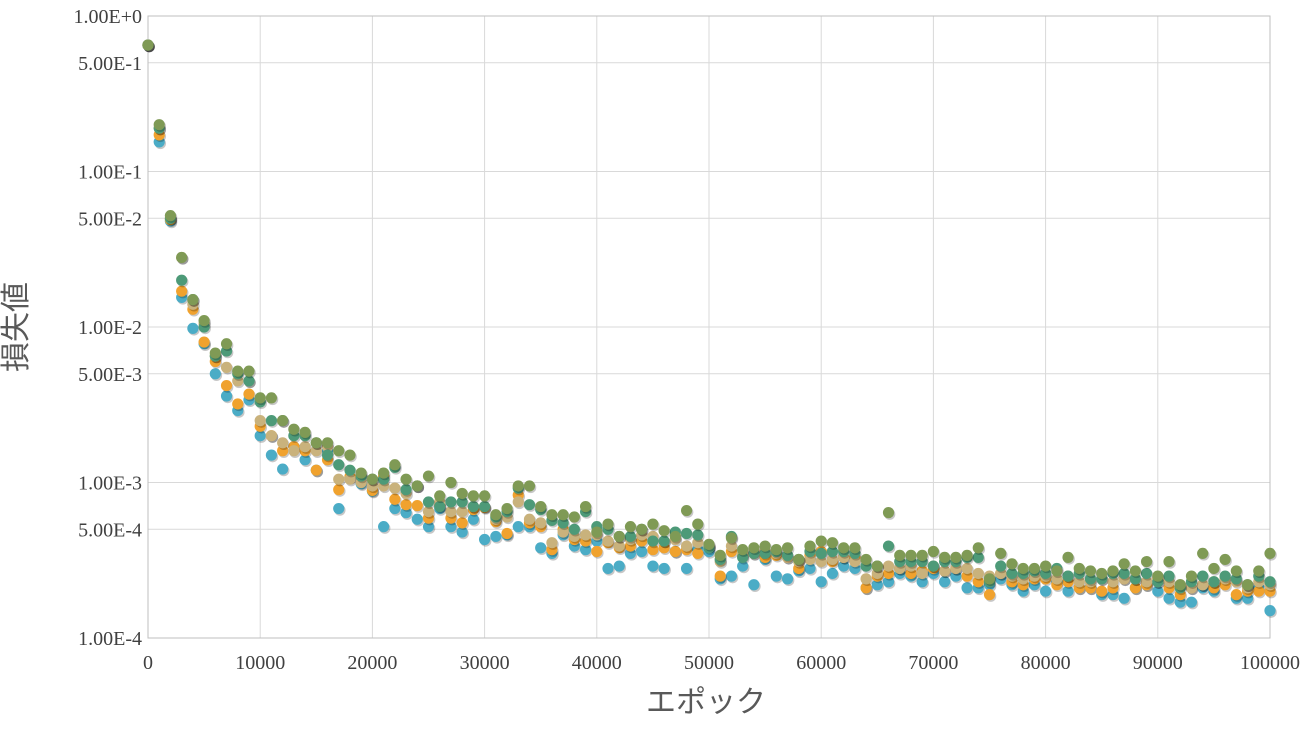  I want to click on x-tick-label: 20000, so click(372, 663).